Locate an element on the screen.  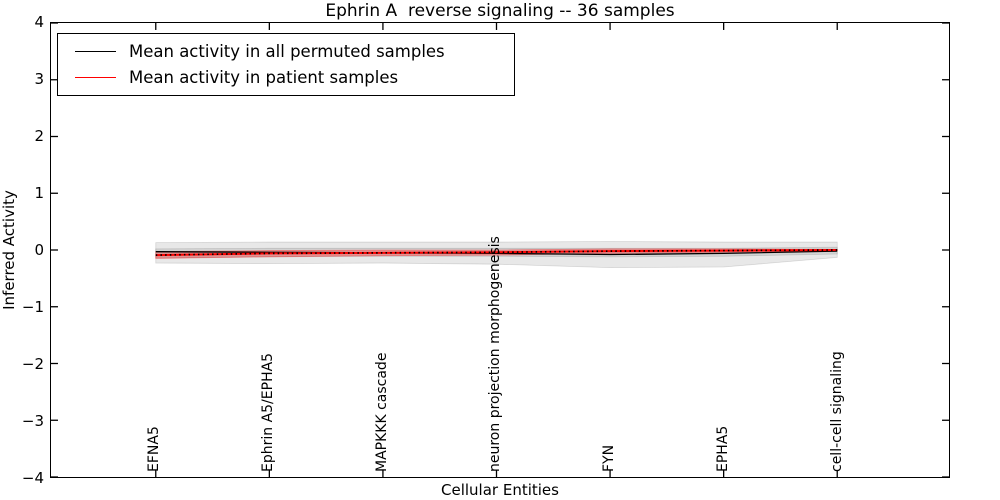
x-tick-label: EPHA5 is located at coordinates (723, 448).